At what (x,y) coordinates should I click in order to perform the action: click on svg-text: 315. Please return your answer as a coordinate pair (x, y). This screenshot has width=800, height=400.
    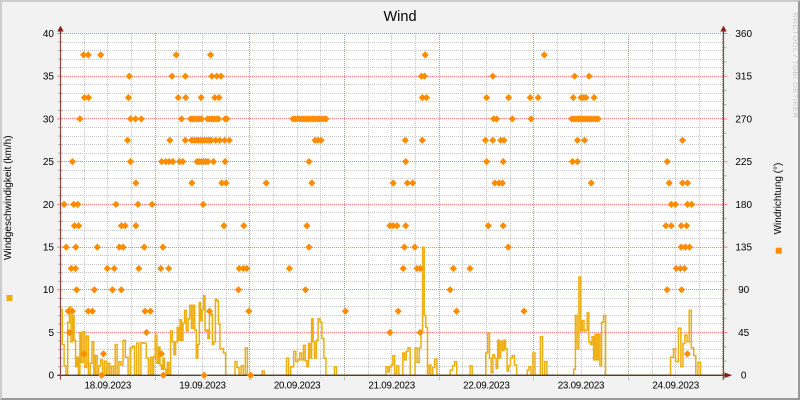
    Looking at the image, I should click on (743, 77).